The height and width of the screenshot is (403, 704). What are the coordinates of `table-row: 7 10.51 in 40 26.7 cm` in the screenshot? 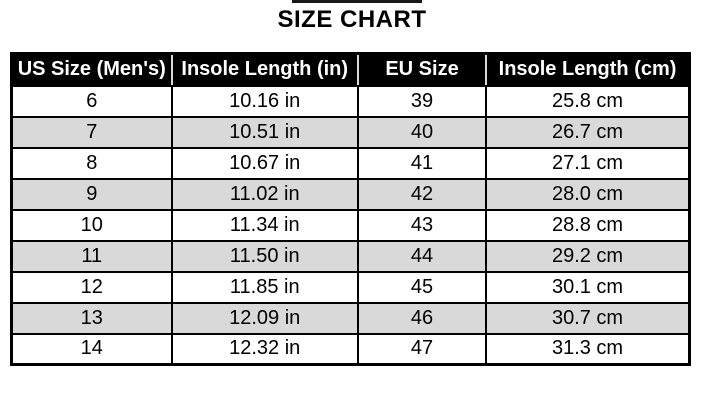 It's located at (351, 132).